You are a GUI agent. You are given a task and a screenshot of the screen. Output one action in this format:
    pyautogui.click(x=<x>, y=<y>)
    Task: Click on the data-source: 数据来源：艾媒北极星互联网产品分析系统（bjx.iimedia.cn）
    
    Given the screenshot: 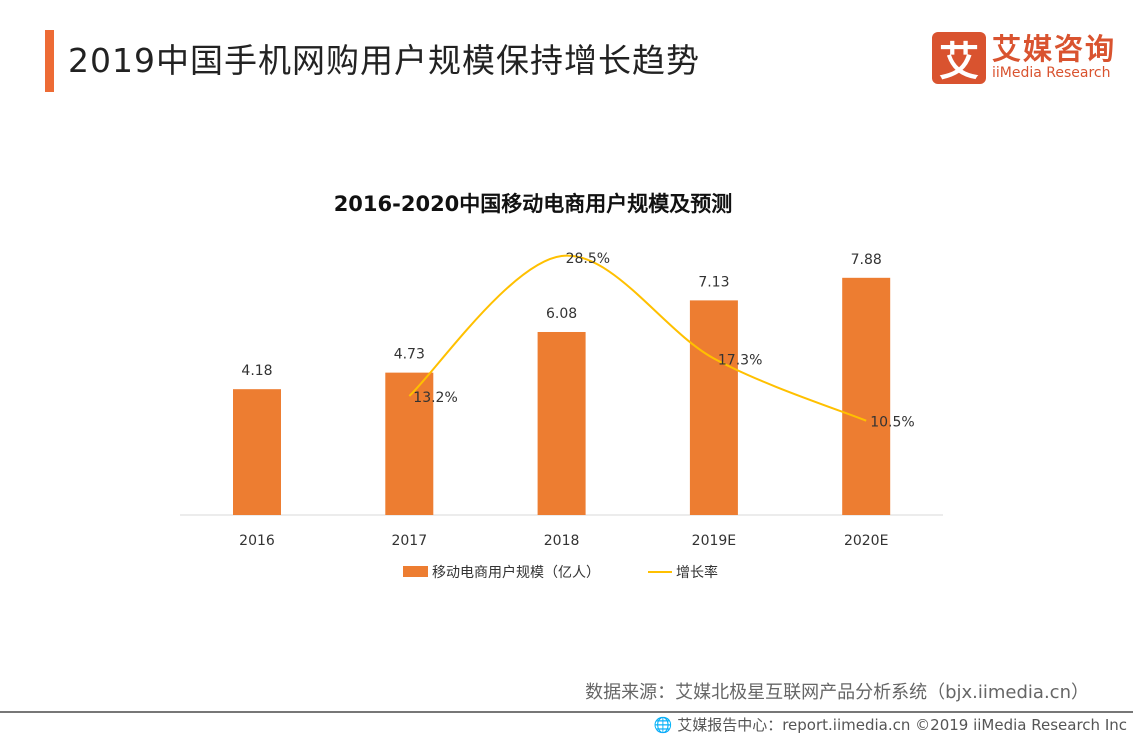 What is the action you would take?
    pyautogui.click(x=837, y=692)
    